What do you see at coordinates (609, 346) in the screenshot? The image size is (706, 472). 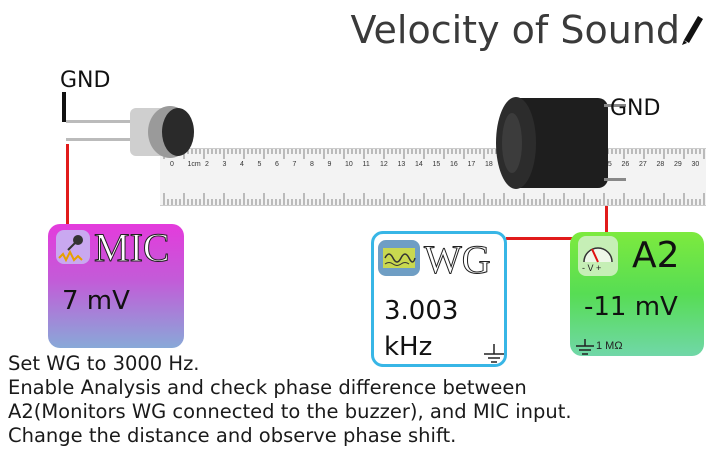 I see `a2-resistance: 1 MΩ` at bounding box center [609, 346].